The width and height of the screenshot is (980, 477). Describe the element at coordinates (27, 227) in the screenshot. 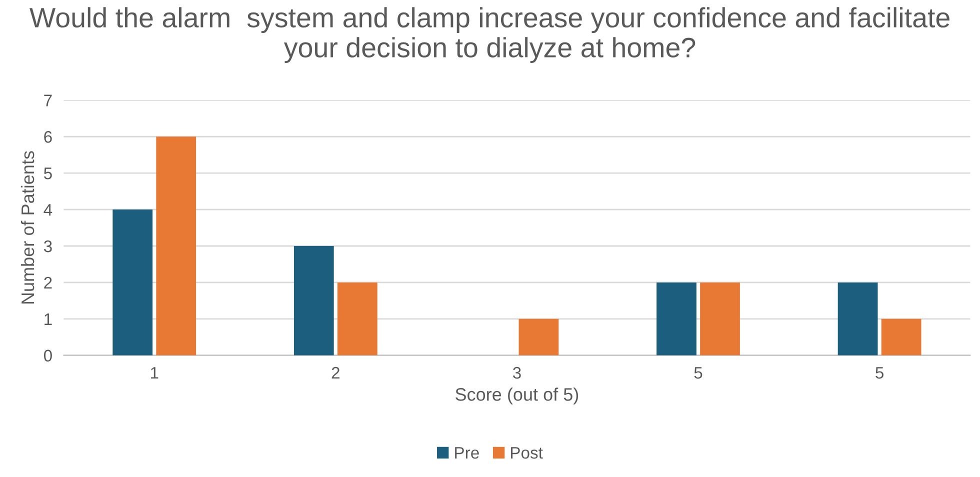

I see `y-axis-title: Number of Patients` at that location.